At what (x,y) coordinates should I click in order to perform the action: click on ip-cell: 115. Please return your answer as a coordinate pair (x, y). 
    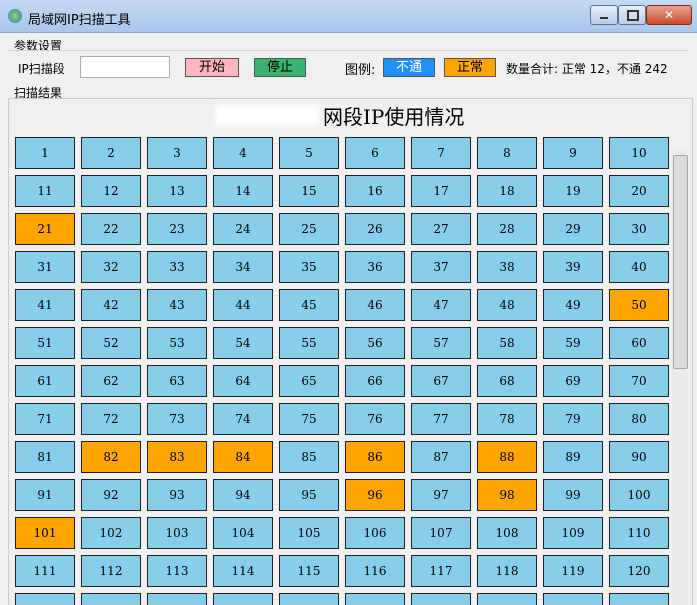
    Looking at the image, I should click on (309, 571).